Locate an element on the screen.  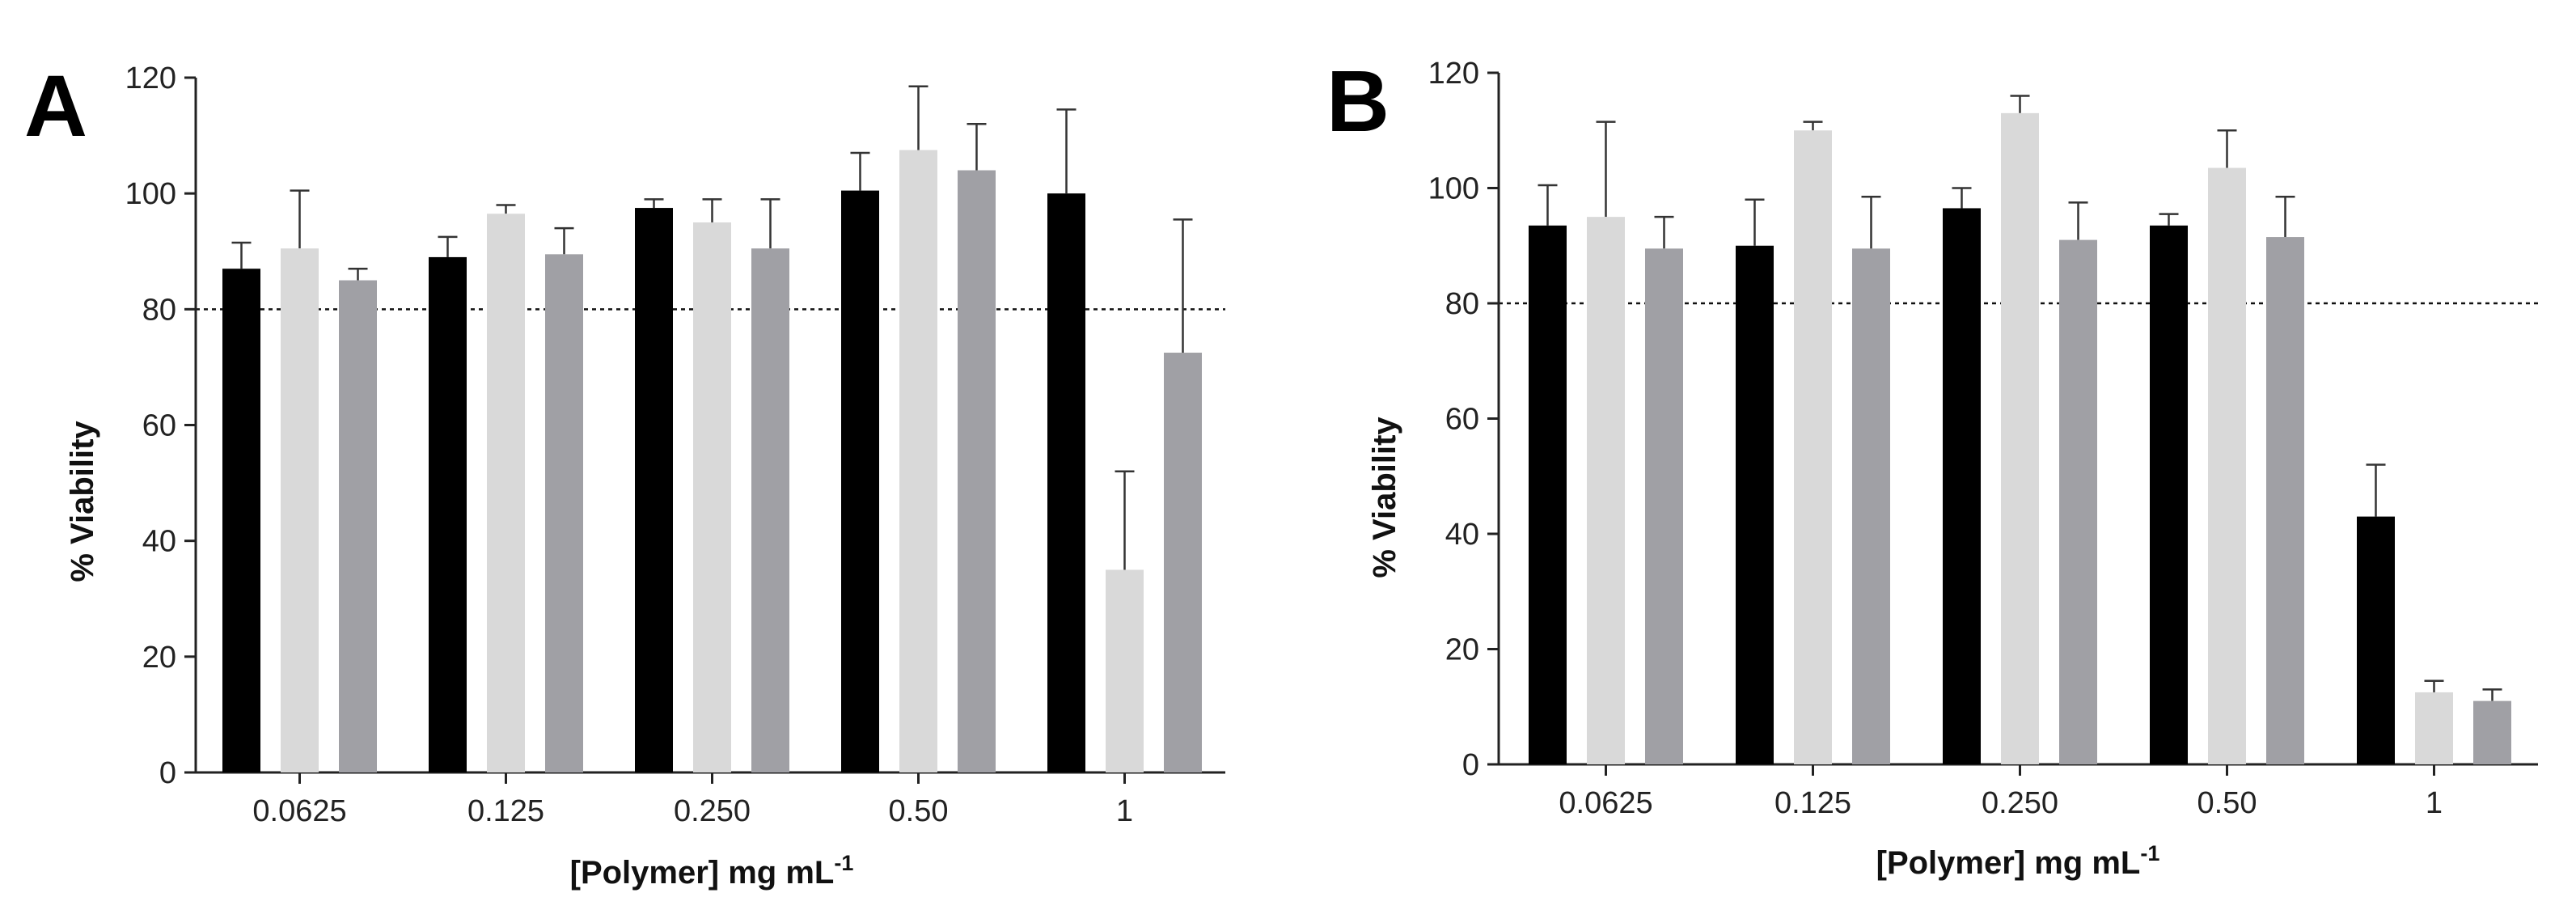
panel-b-x-axis-label: [Polymer] mg mL-1 is located at coordinates (2018, 861).